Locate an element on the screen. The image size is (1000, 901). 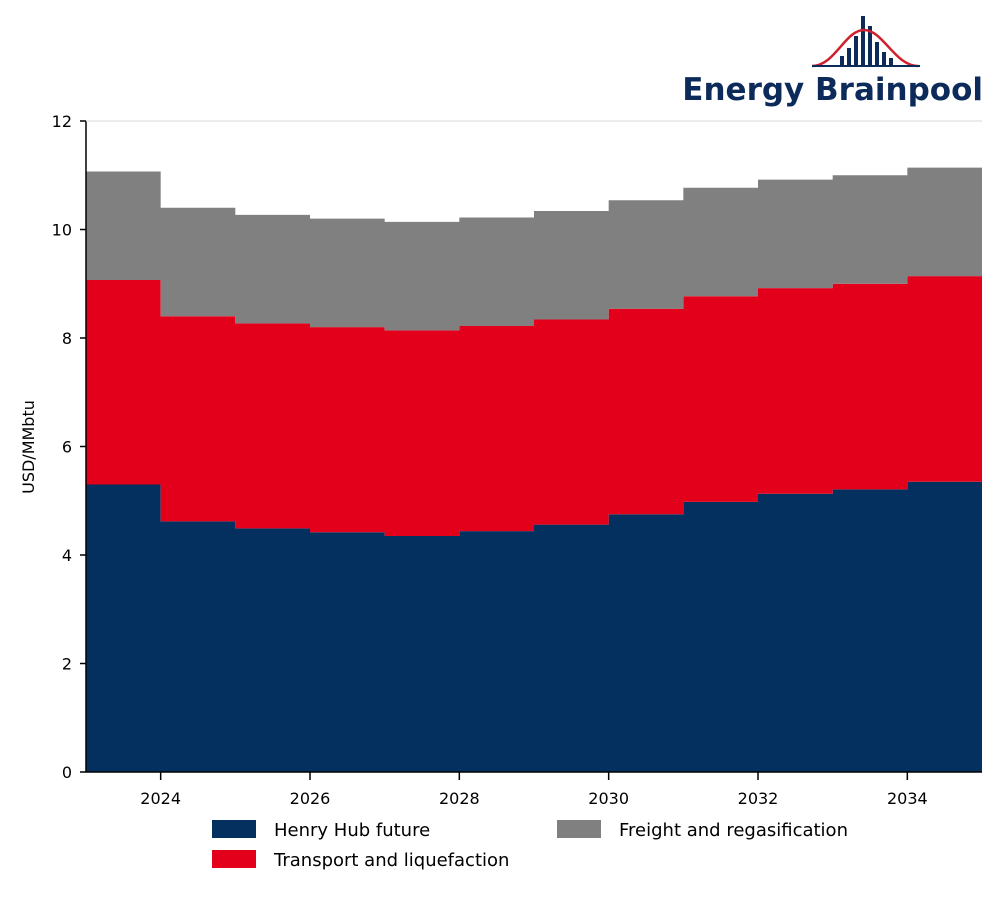
x-tick-label: 2032 is located at coordinates (758, 798).